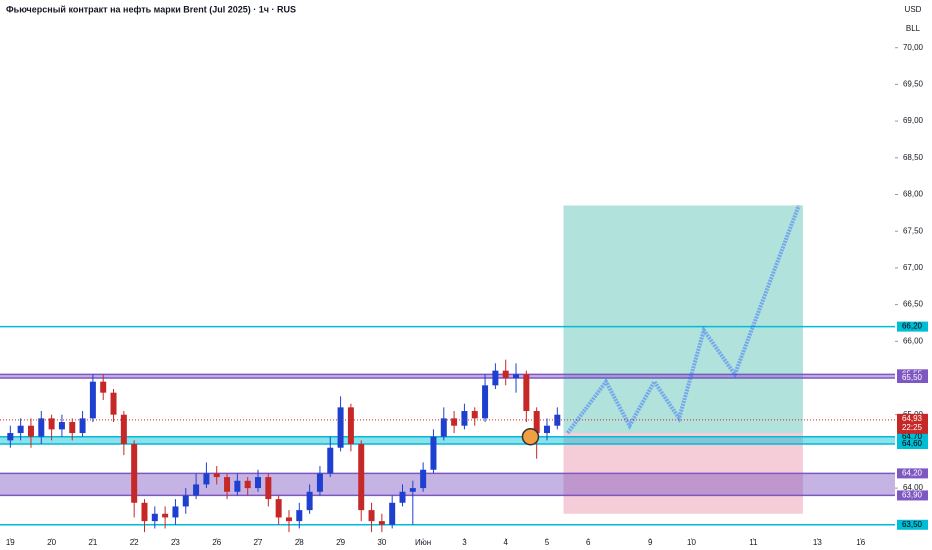 The width and height of the screenshot is (932, 550). Describe the element at coordinates (258, 542) in the screenshot. I see `x-tick-label: 27` at that location.